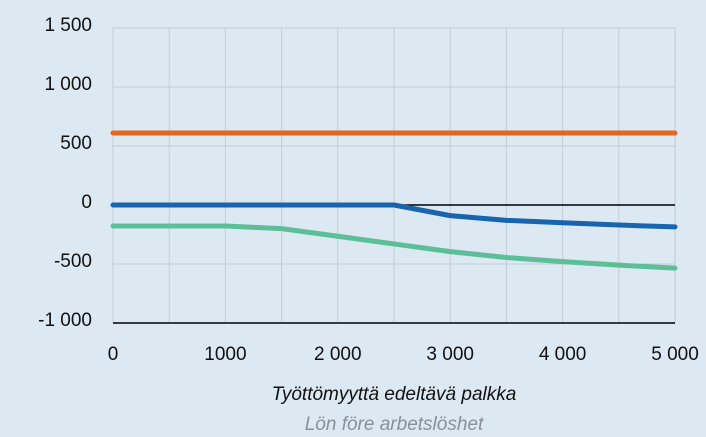 The image size is (706, 437). I want to click on x-tick-label: 3 000, so click(450, 354).